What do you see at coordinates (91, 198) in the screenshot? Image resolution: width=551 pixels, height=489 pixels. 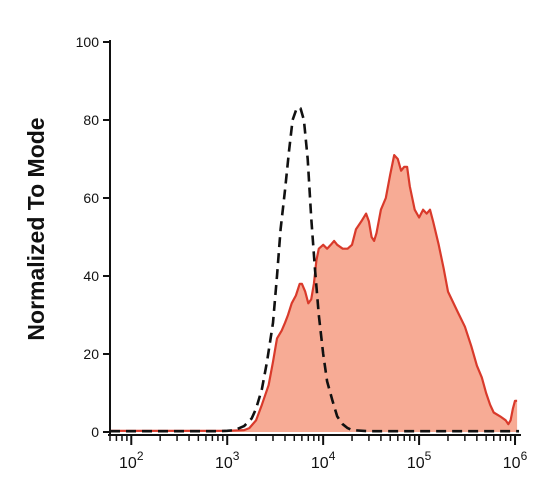 I see `y-tick-label: 60` at bounding box center [91, 198].